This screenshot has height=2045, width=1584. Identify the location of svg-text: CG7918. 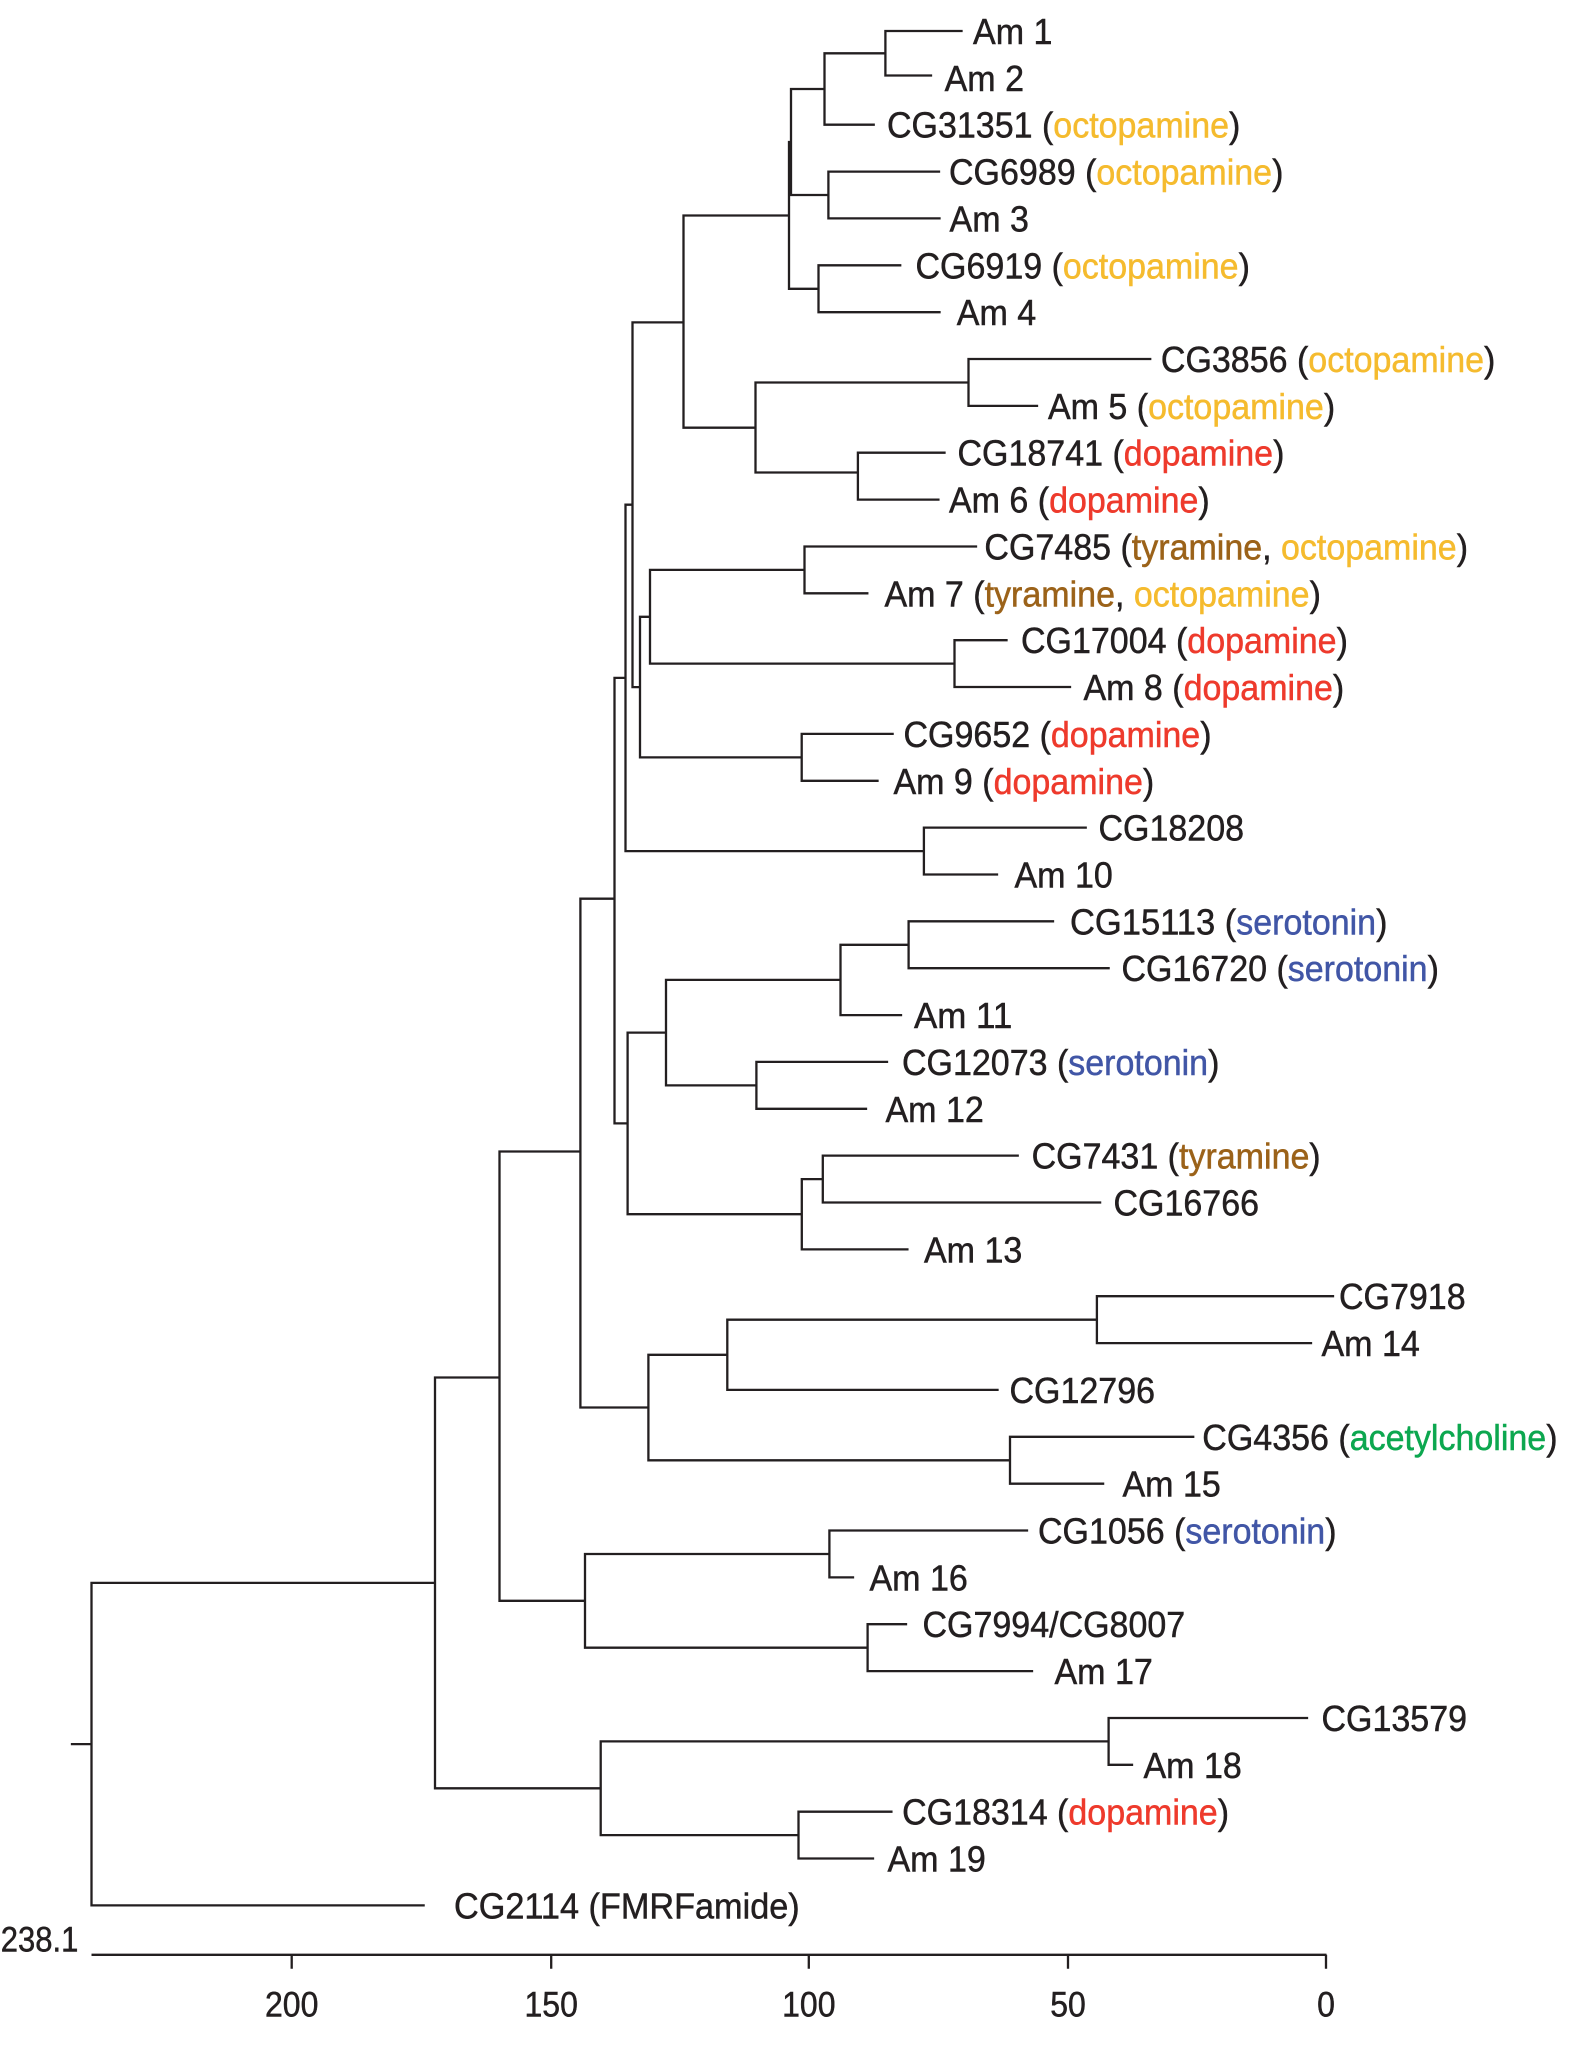
(1402, 1296).